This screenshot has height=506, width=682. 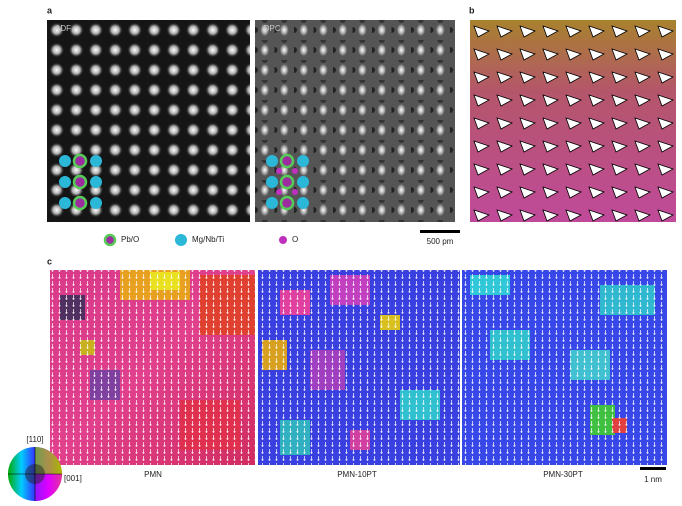 What do you see at coordinates (564, 367) in the screenshot?
I see `pmn-30pt-map` at bounding box center [564, 367].